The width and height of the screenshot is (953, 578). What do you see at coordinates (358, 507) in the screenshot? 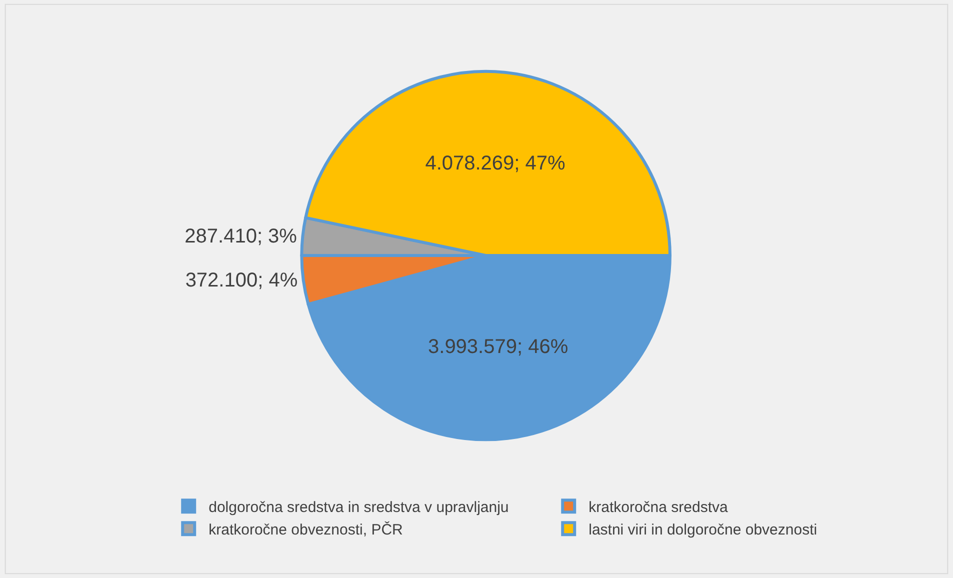
I see `legend-label: dolgoročna sredstva in sredstva v upravljanju` at bounding box center [358, 507].